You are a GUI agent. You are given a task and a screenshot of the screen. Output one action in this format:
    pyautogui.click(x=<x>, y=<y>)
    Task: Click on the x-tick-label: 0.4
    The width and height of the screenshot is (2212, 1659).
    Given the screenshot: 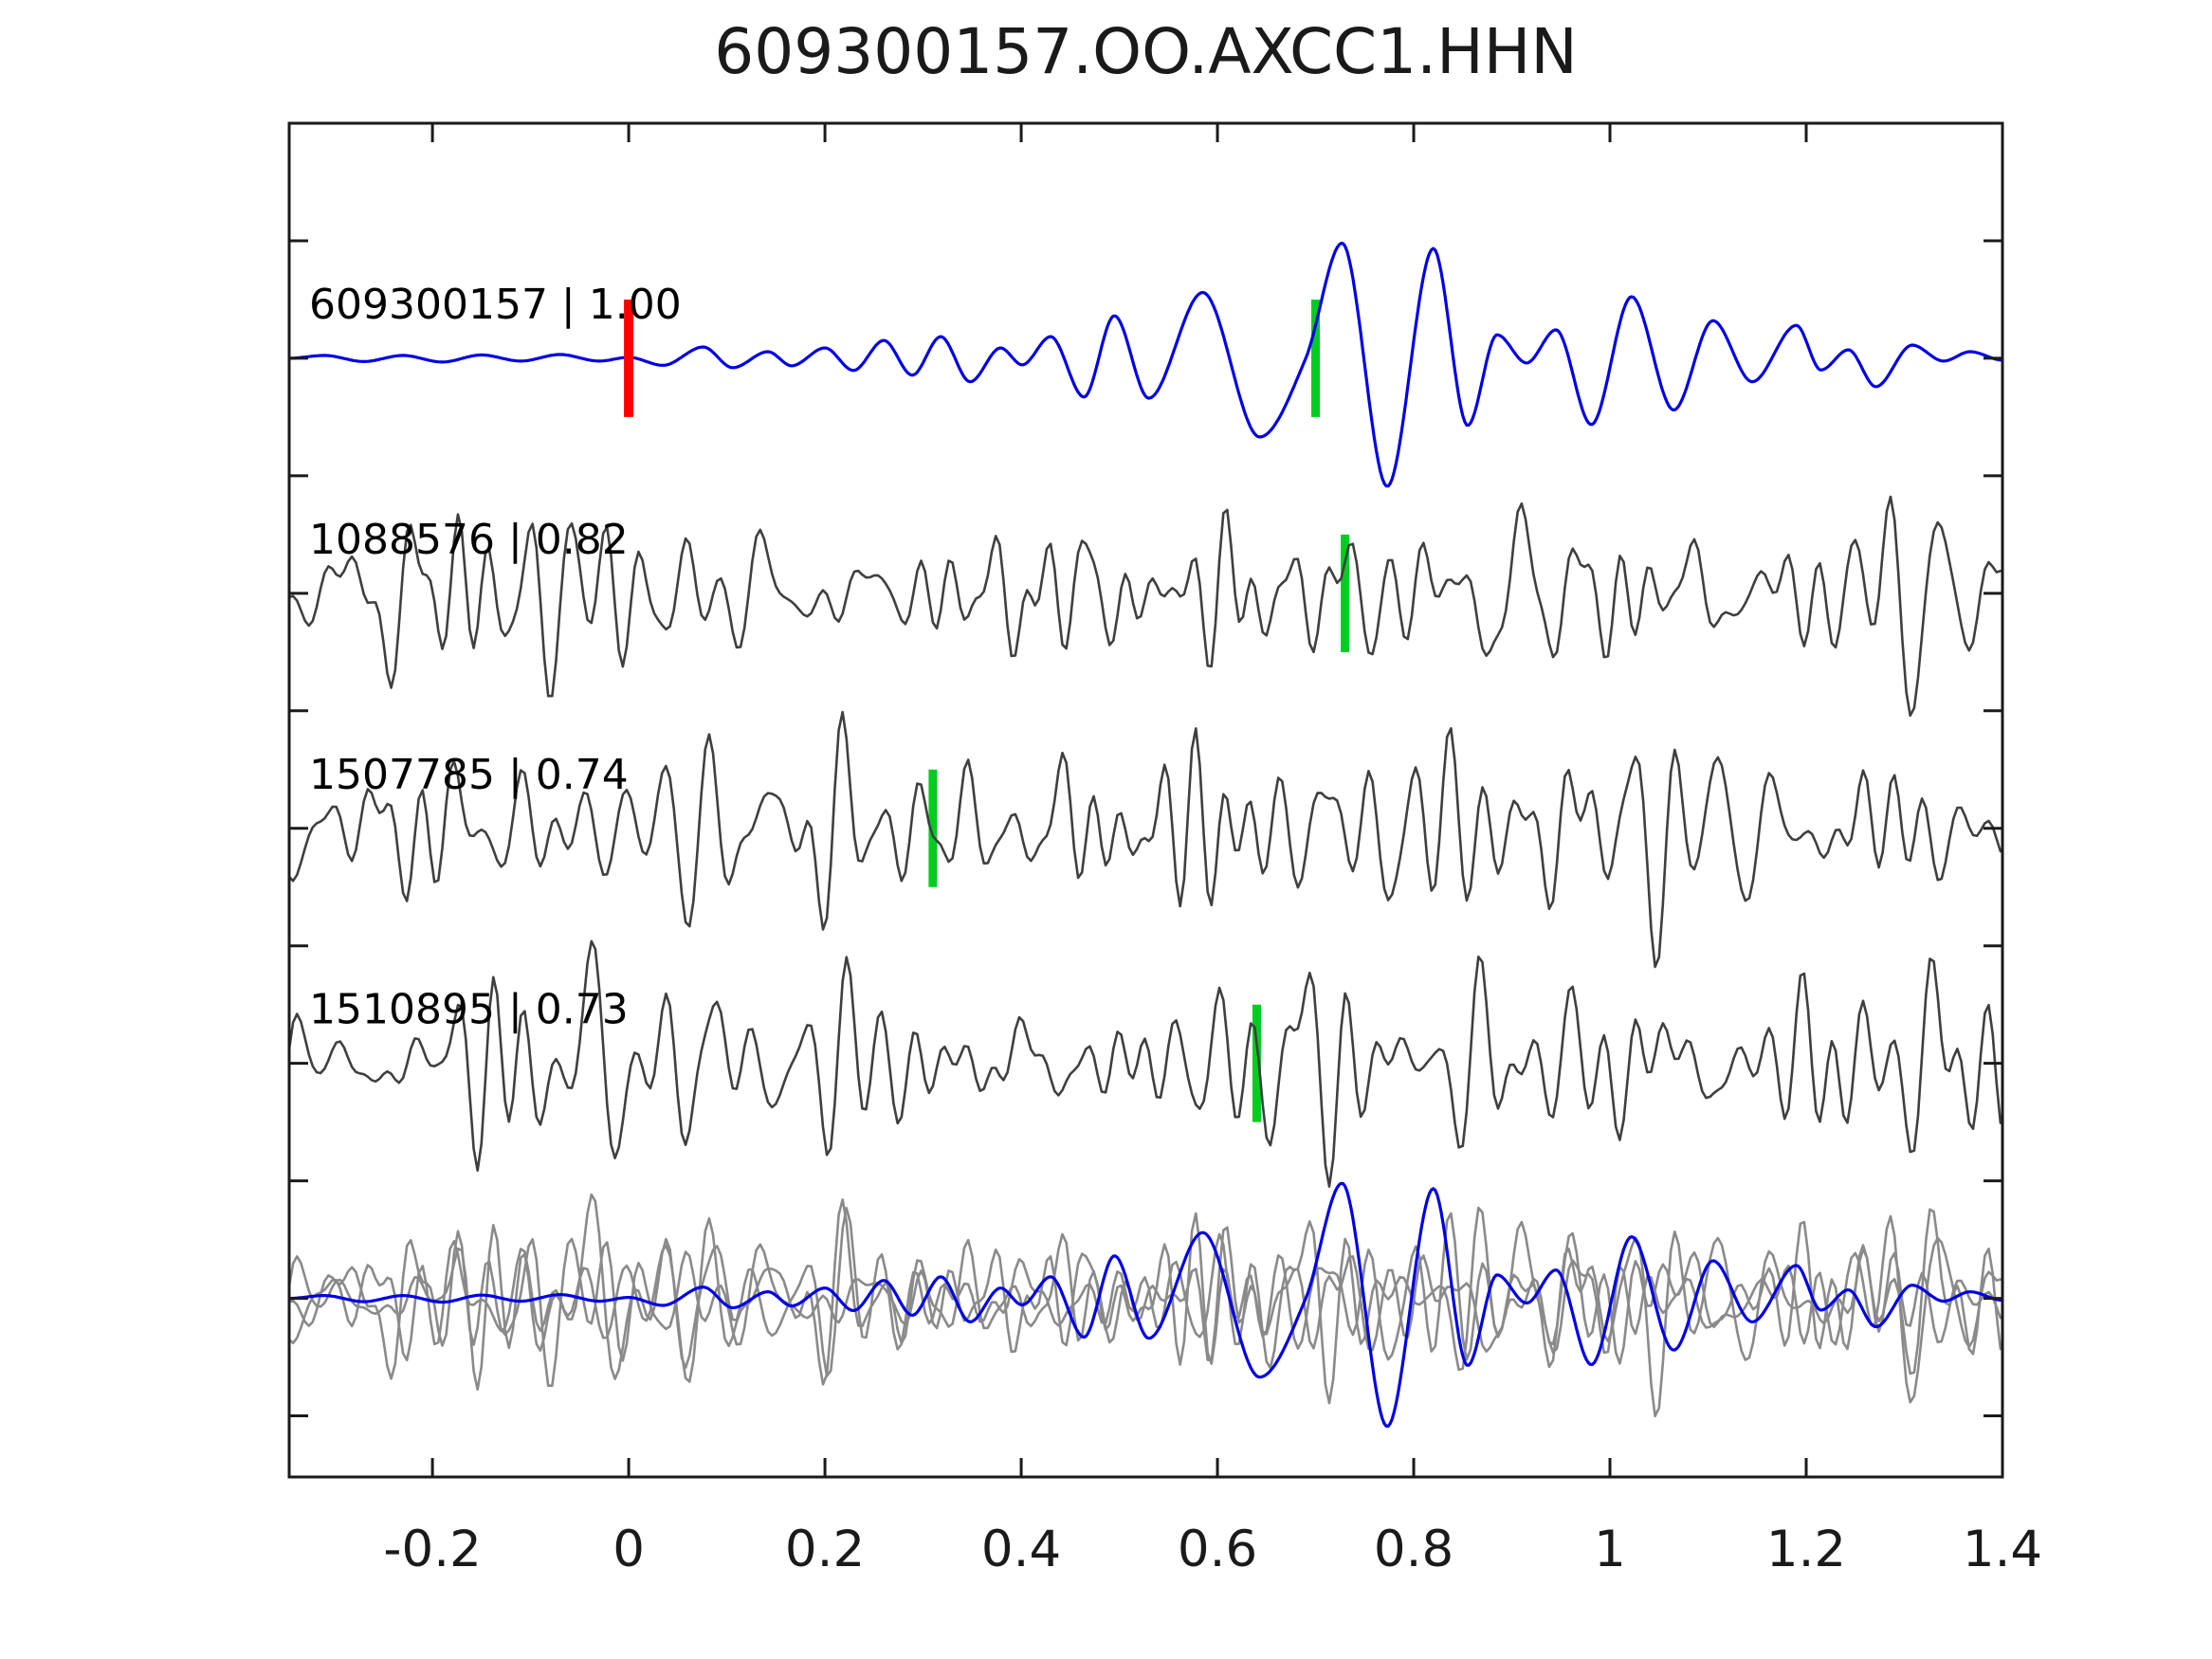 What is the action you would take?
    pyautogui.click(x=1021, y=1549)
    